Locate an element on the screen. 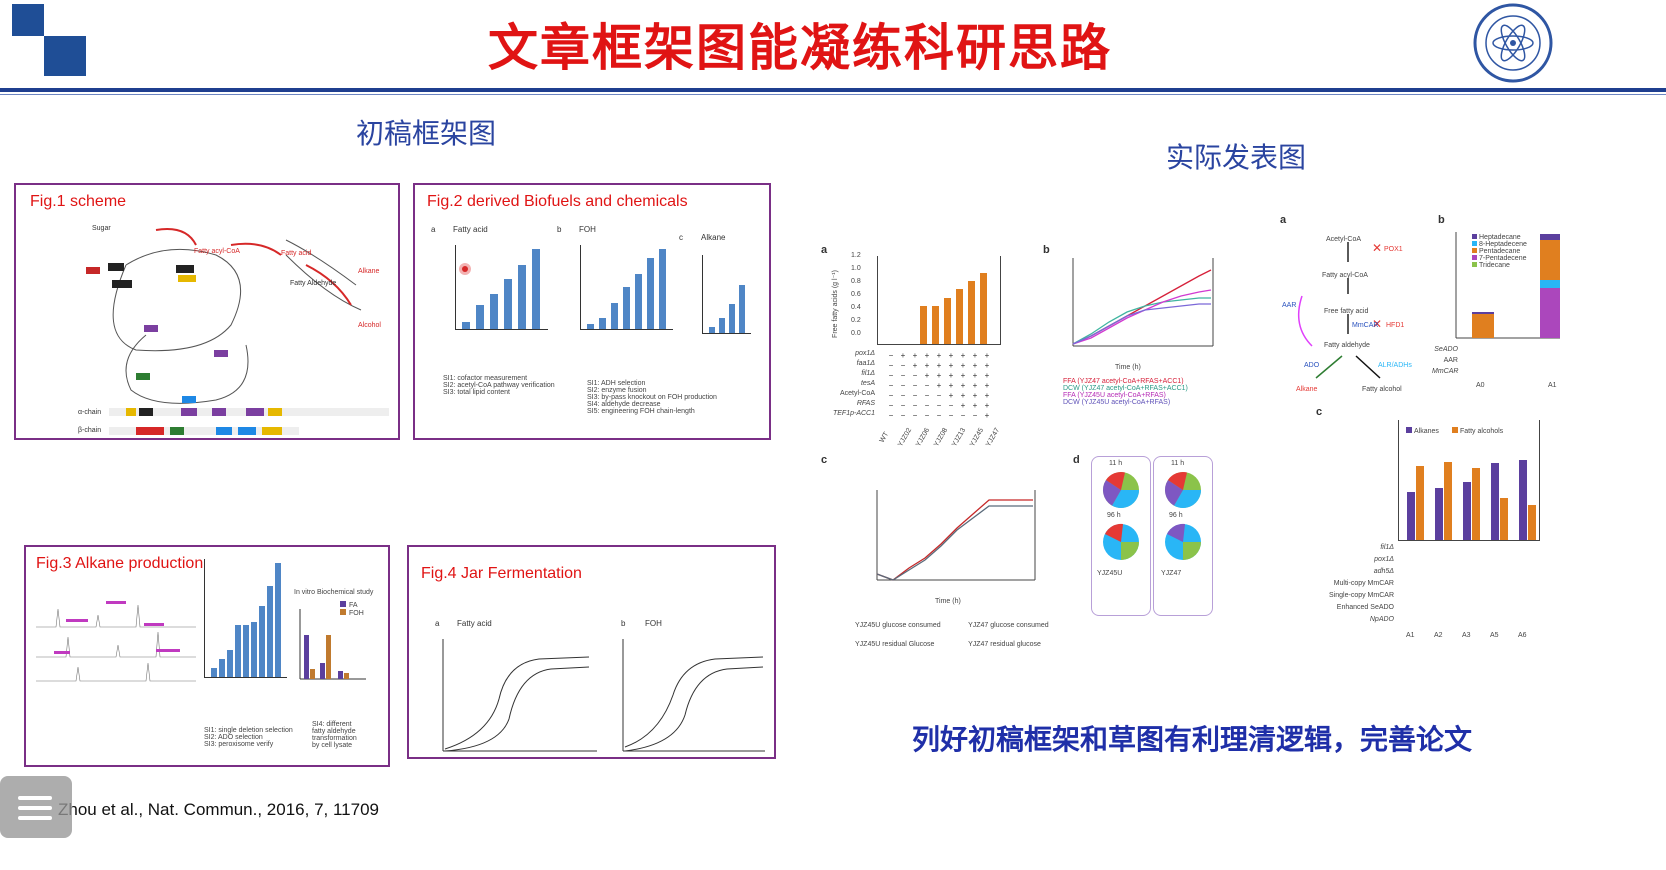 This screenshot has width=1666, height=870. fig4-title: Fig.4 Jar Fermentation is located at coordinates (501, 573).